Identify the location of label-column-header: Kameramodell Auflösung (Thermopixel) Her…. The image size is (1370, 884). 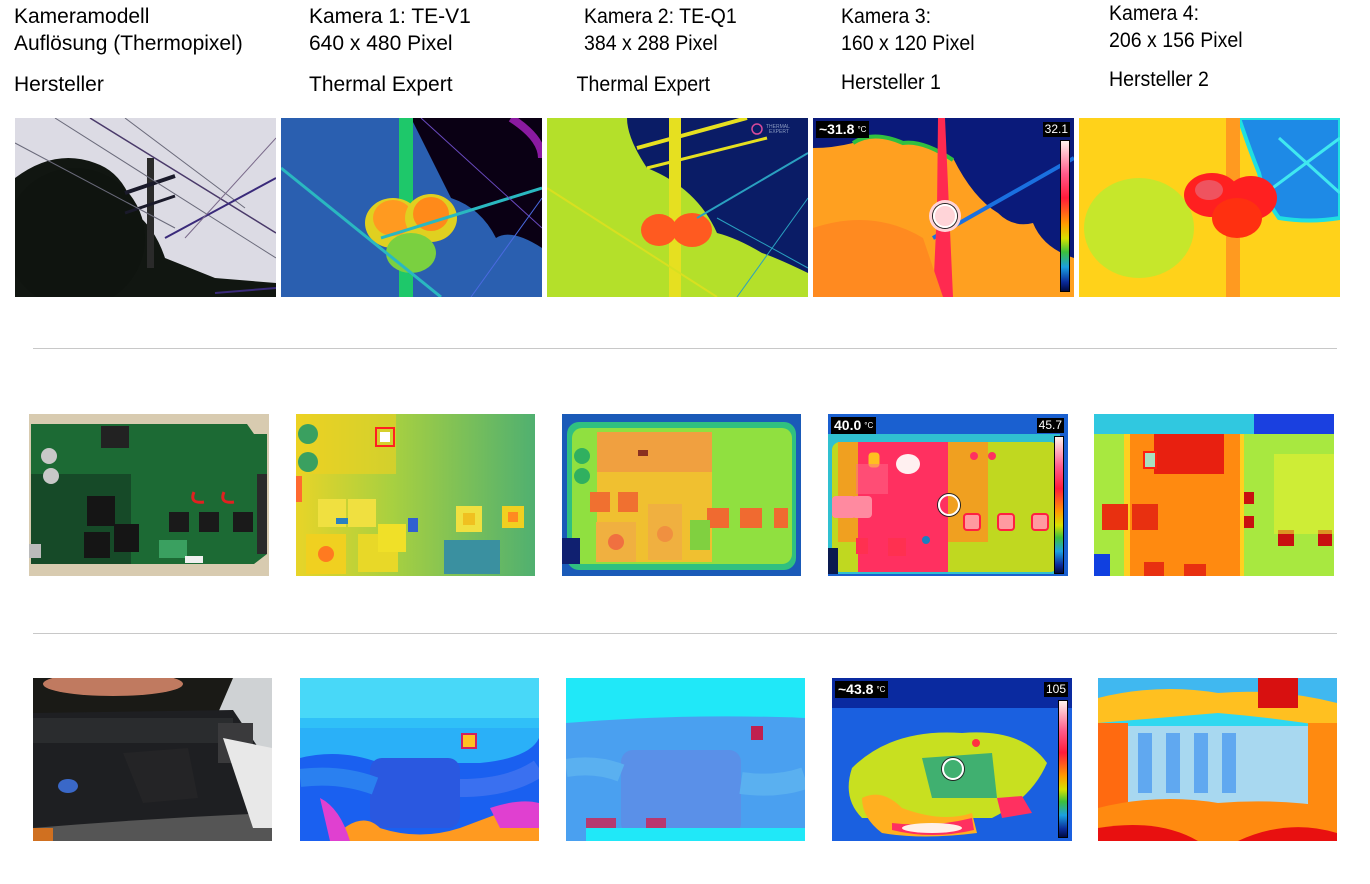
(128, 50).